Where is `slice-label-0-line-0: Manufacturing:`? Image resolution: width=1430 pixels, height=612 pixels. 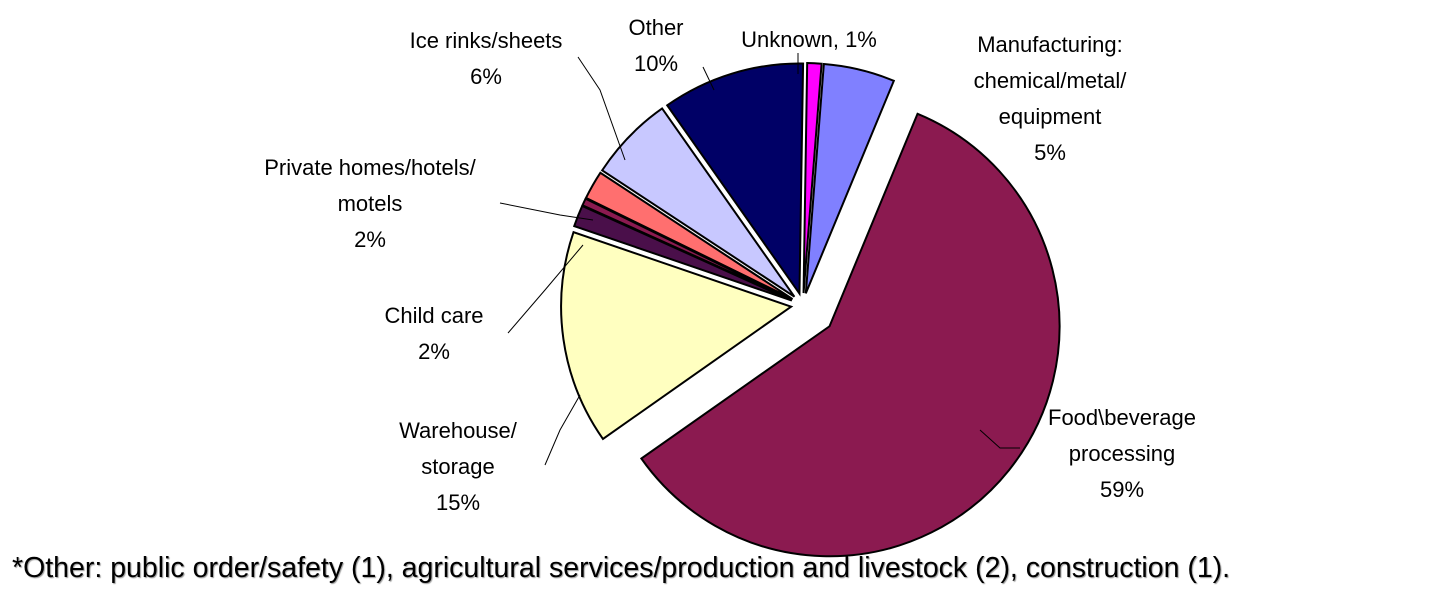 slice-label-0-line-0: Manufacturing: is located at coordinates (1050, 44).